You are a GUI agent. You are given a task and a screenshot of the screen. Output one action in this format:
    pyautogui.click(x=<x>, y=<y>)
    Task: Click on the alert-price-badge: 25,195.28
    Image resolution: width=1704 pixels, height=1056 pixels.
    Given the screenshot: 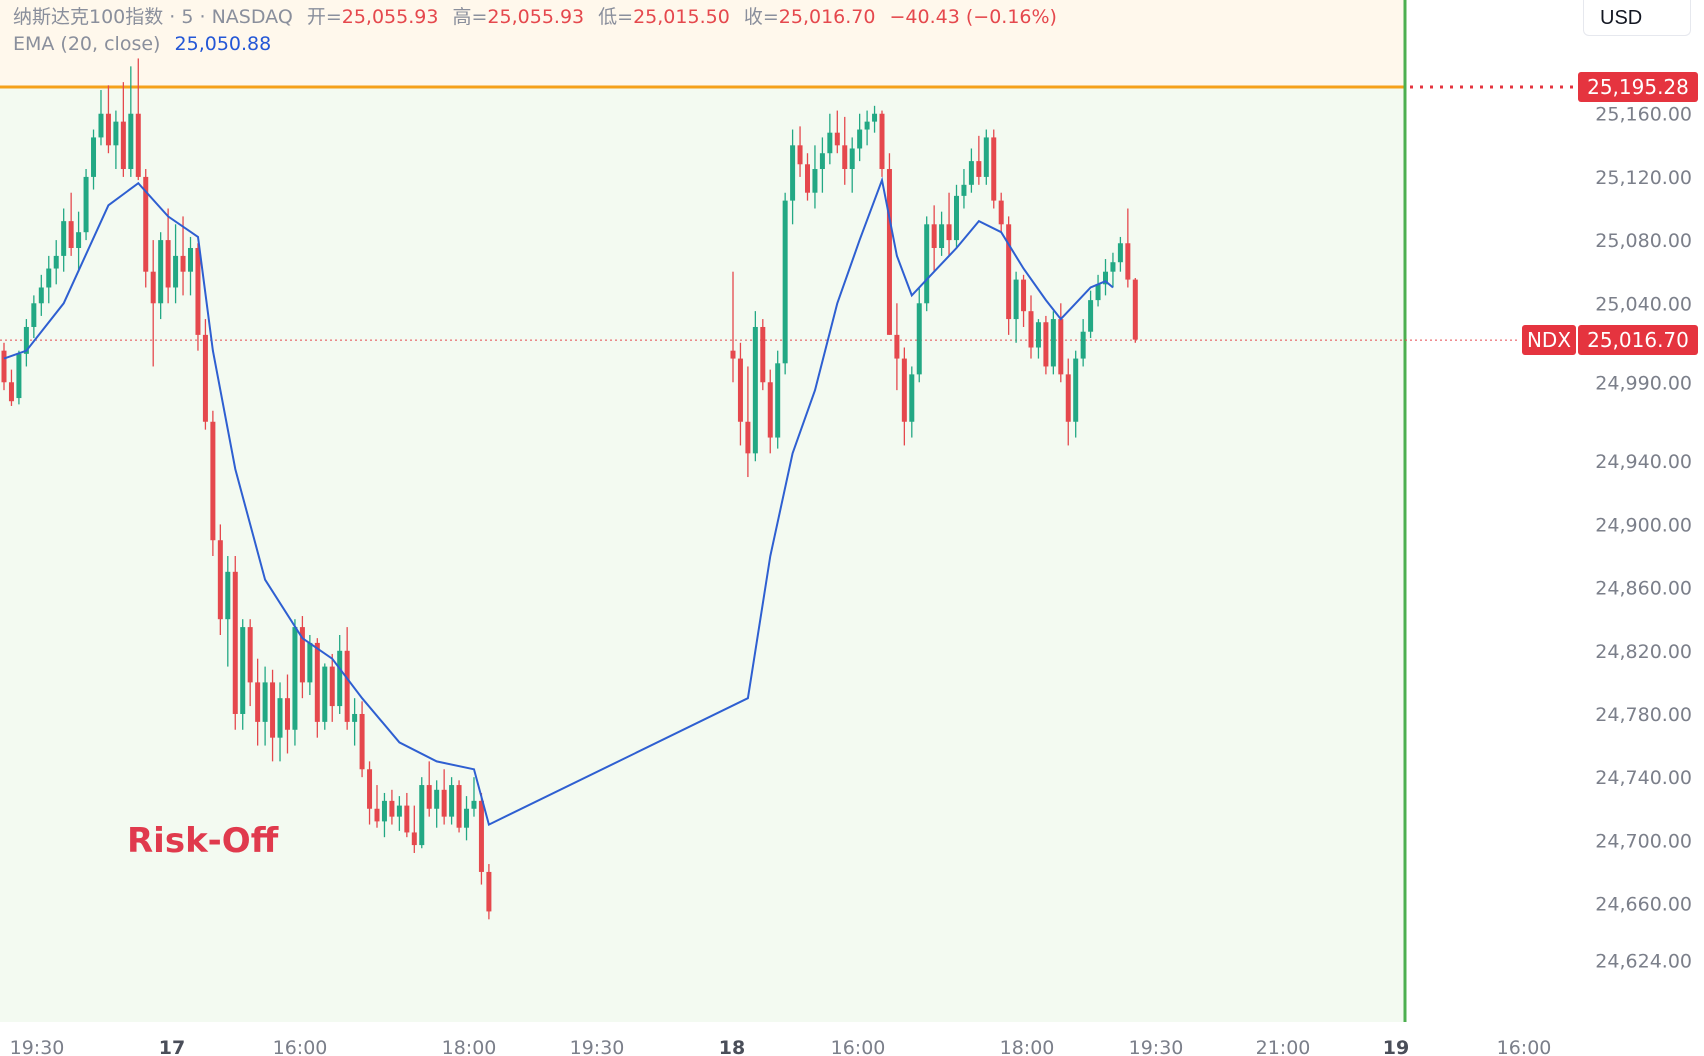 What is the action you would take?
    pyautogui.click(x=1638, y=87)
    